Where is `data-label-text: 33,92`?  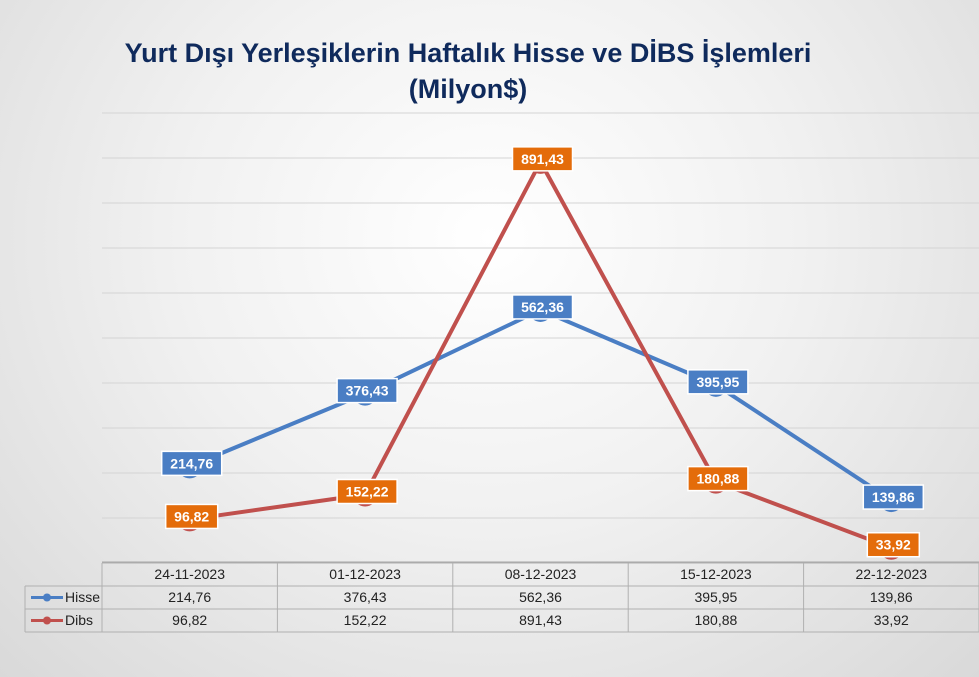 data-label-text: 33,92 is located at coordinates (893, 545).